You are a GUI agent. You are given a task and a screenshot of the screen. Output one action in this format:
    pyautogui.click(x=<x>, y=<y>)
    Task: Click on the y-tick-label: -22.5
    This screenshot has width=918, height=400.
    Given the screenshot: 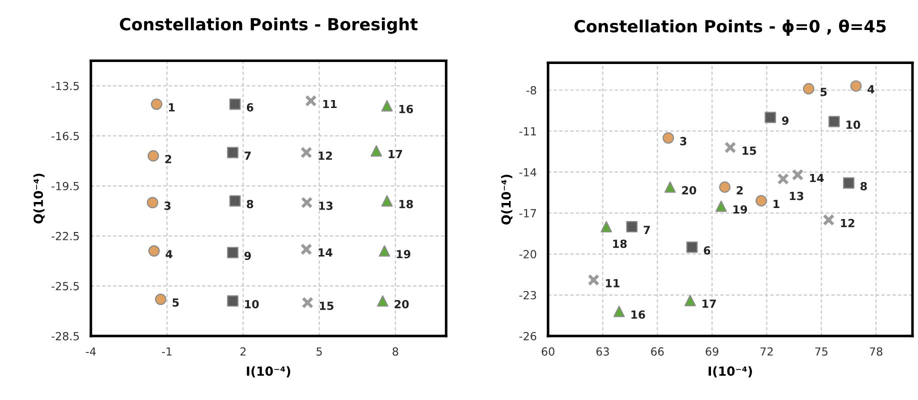 What is the action you would take?
    pyautogui.click(x=65, y=236)
    